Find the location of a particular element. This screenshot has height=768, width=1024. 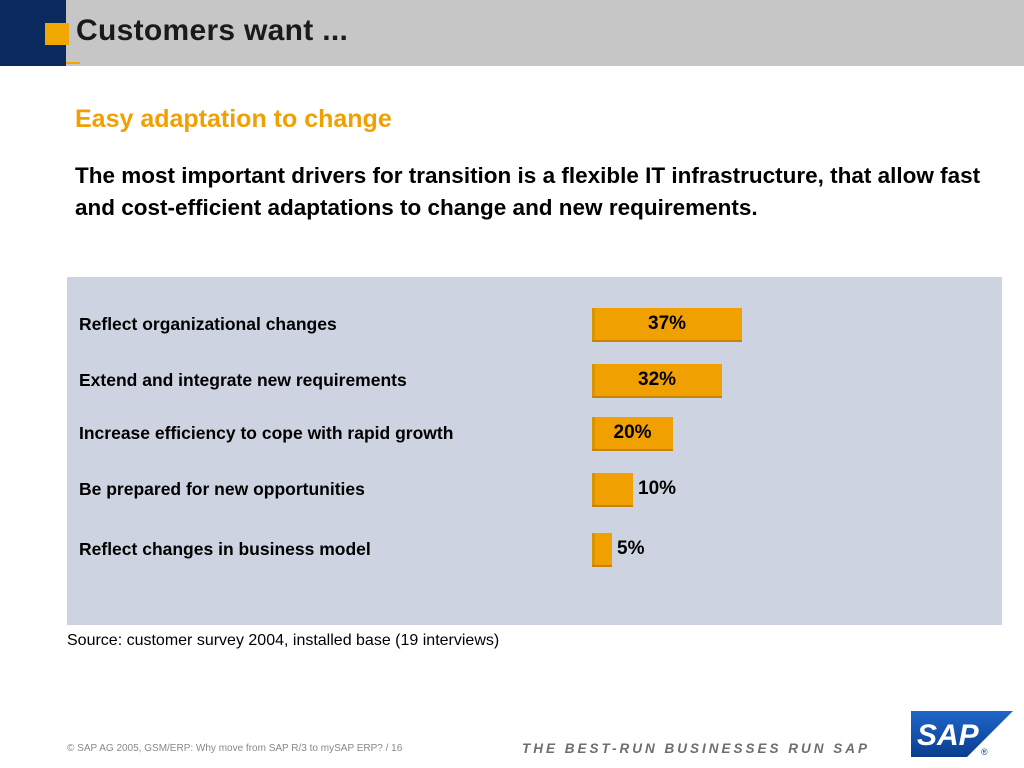

copyright-symbol: © is located at coordinates (71, 748).